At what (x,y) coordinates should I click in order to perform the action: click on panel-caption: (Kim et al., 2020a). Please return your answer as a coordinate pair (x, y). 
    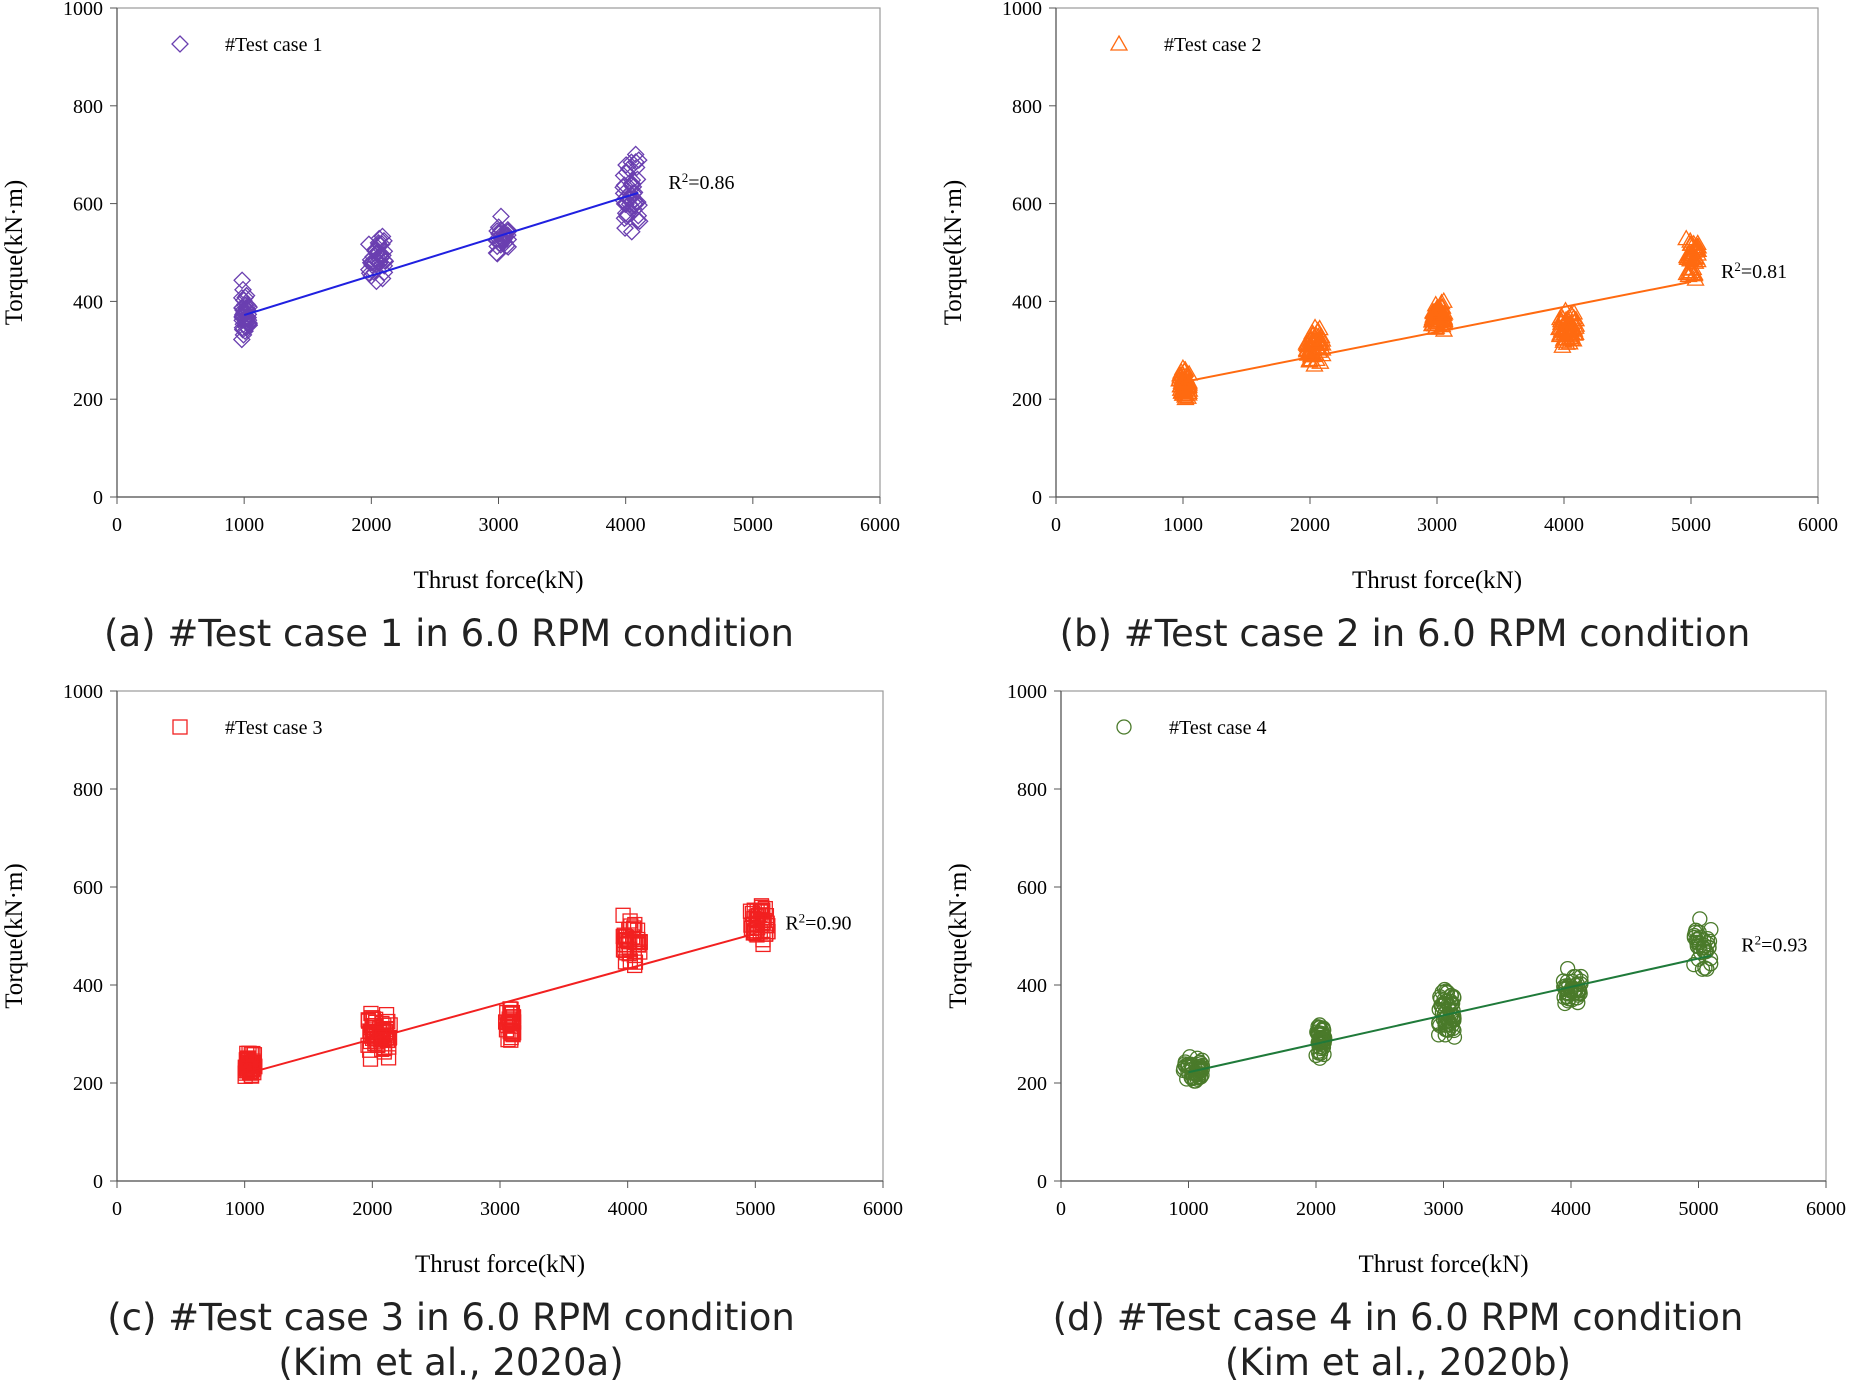
    Looking at the image, I should click on (450, 1362).